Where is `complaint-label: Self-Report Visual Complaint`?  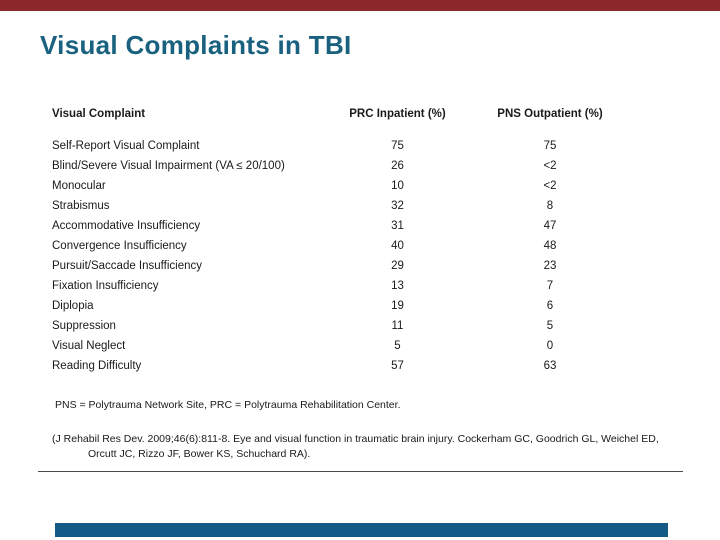
complaint-label: Self-Report Visual Complaint is located at coordinates (126, 146).